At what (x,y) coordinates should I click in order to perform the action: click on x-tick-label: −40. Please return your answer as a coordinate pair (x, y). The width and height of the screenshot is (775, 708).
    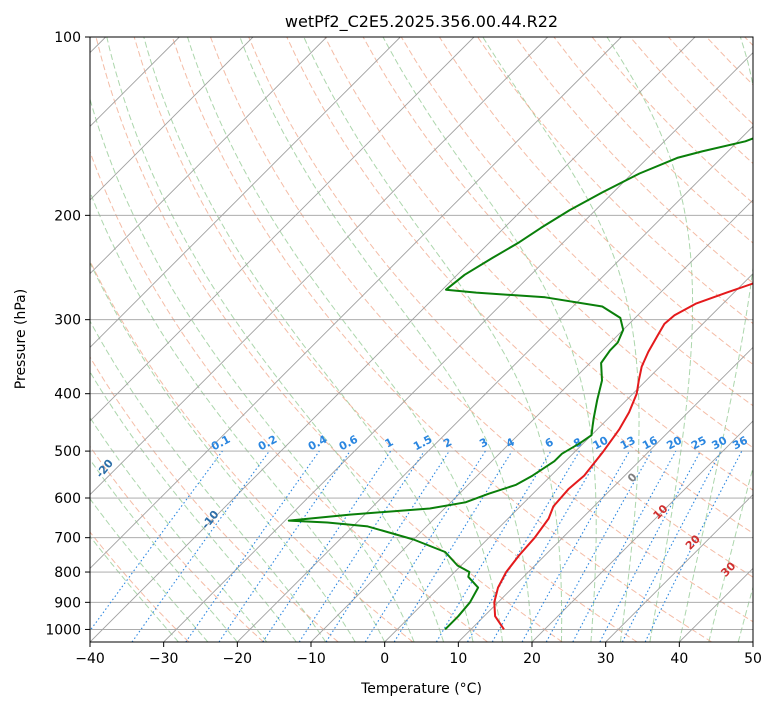
    Looking at the image, I should click on (90, 659).